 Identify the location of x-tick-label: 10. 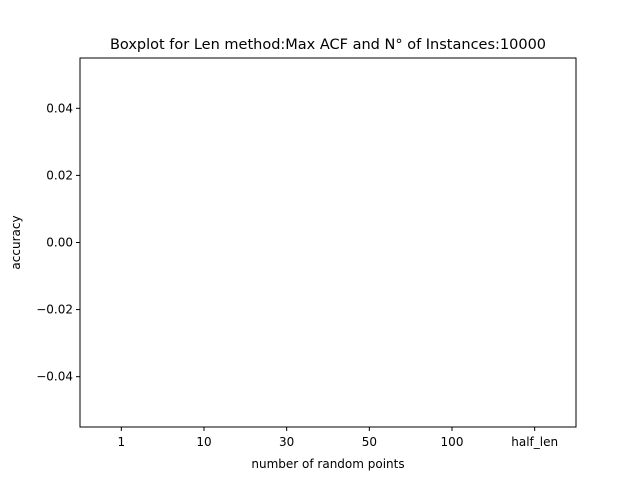
(203, 442).